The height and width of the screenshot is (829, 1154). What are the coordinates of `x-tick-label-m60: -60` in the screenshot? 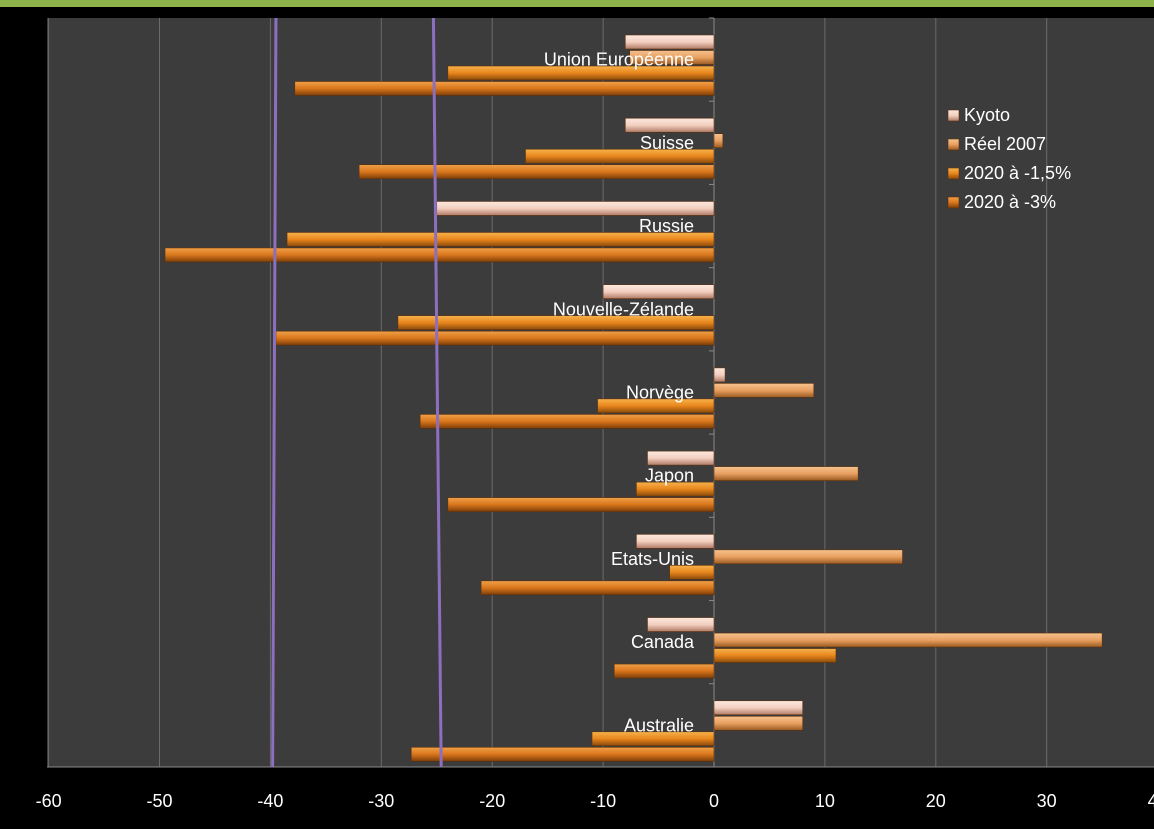 It's located at (49, 801).